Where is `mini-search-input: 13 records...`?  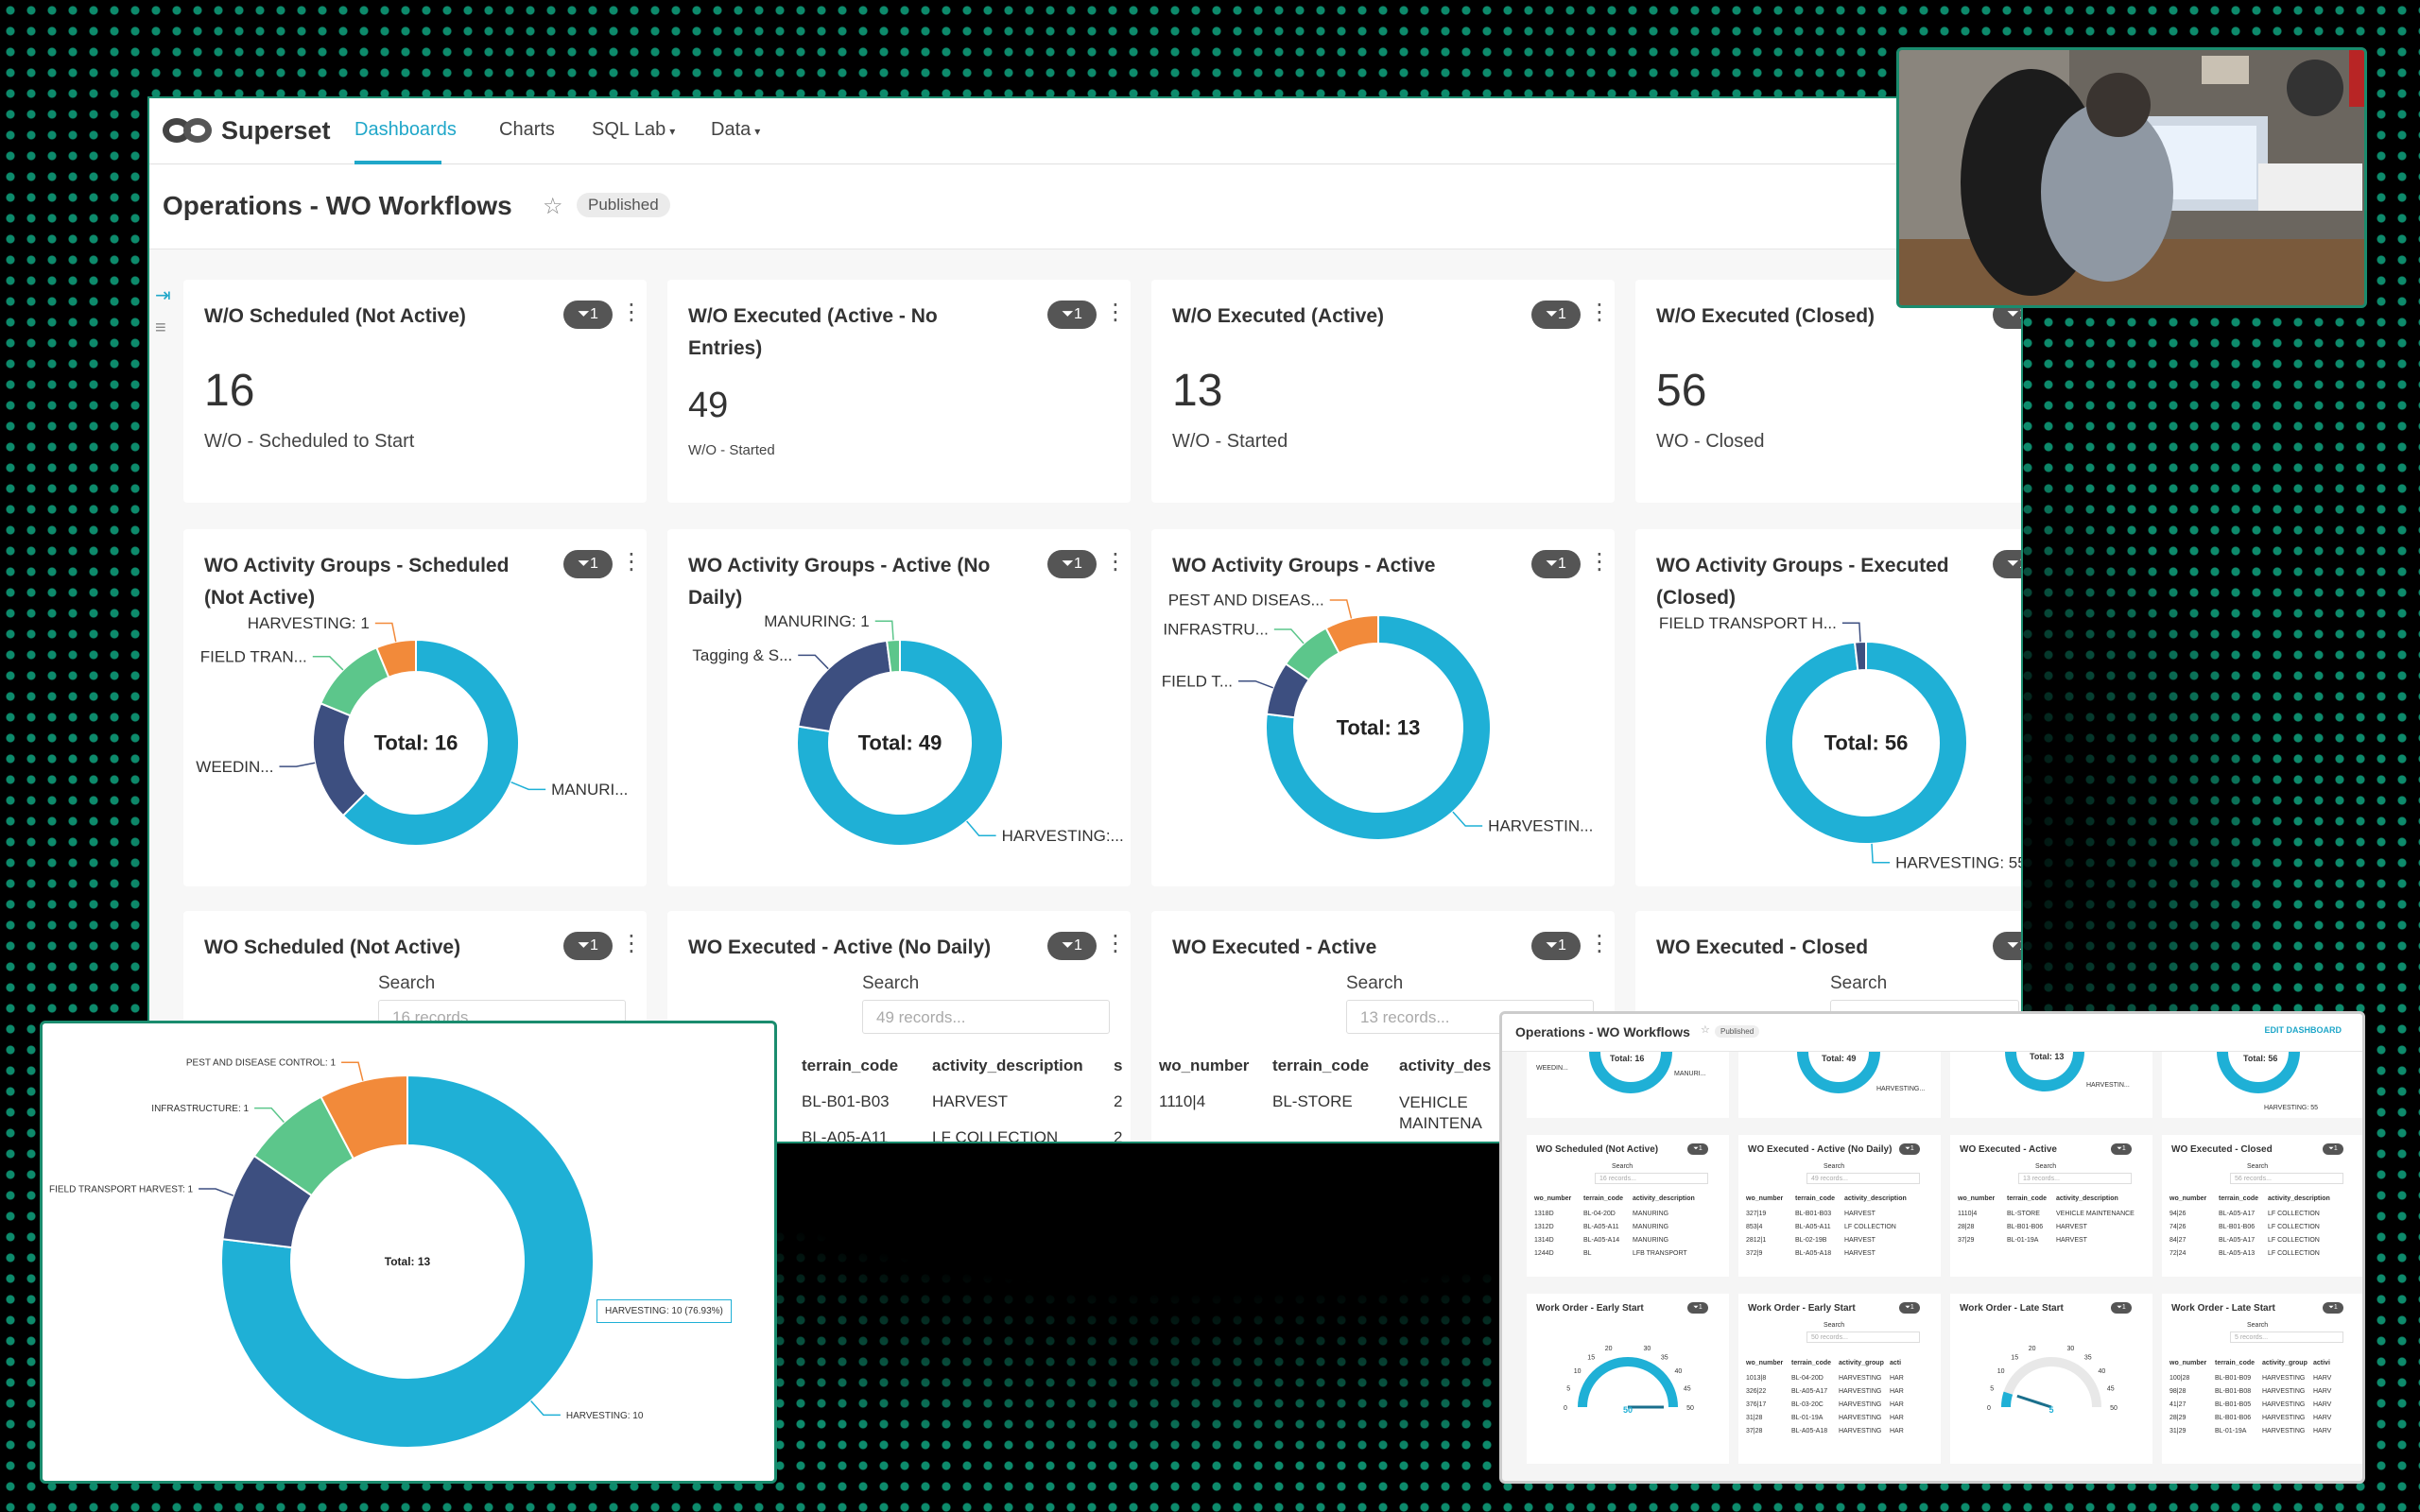
mini-search-input: 13 records... is located at coordinates (2075, 1178).